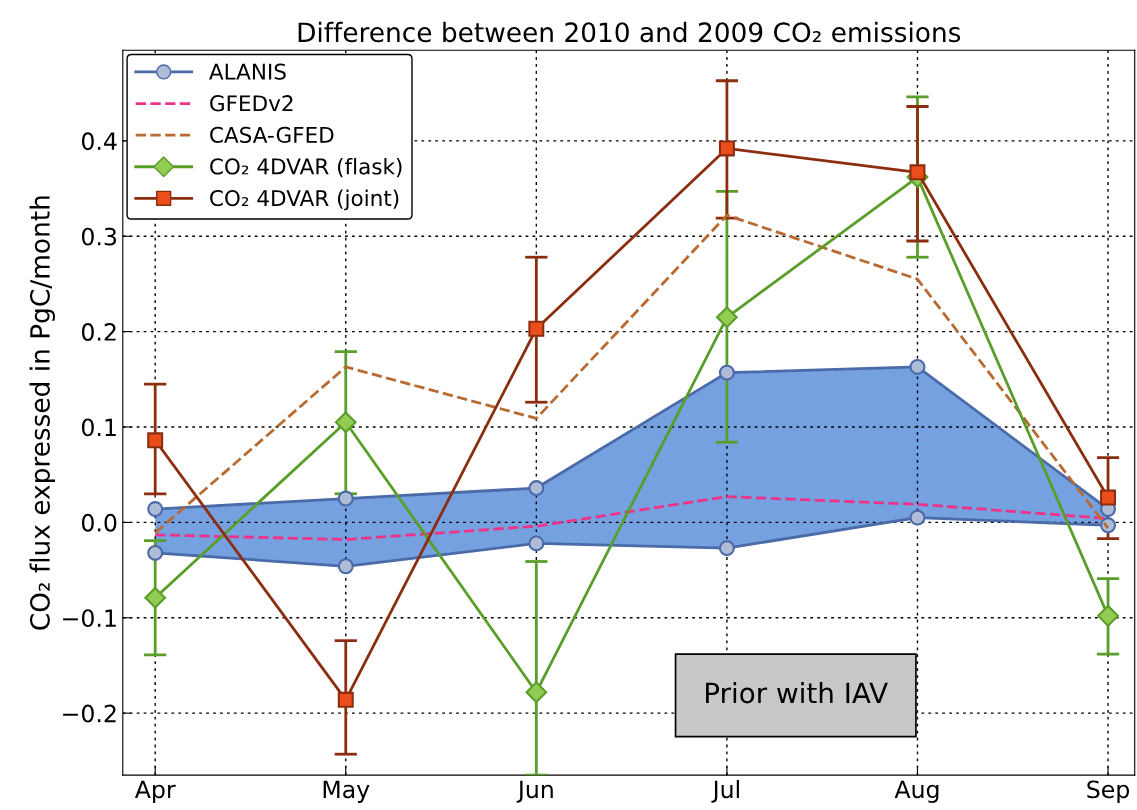 The image size is (1137, 810). What do you see at coordinates (99, 236) in the screenshot?
I see `y-tick-label: 0.3` at bounding box center [99, 236].